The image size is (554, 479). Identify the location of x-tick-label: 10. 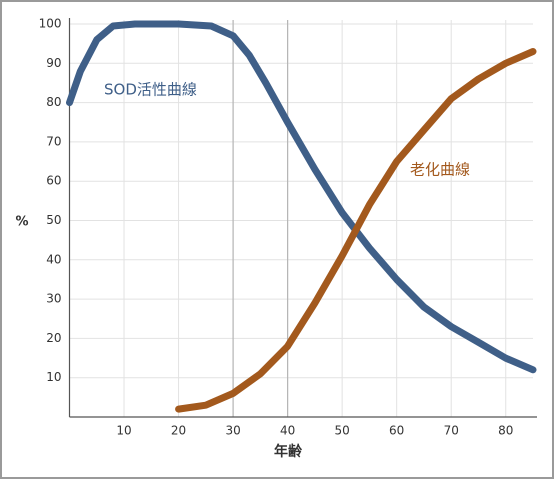
(123, 431).